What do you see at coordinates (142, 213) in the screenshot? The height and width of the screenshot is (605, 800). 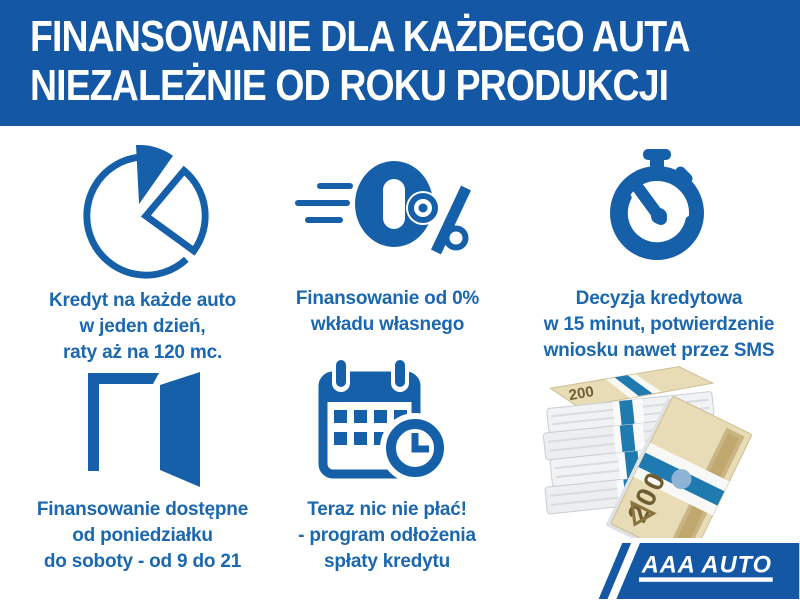 I see `pie-chart-icon` at bounding box center [142, 213].